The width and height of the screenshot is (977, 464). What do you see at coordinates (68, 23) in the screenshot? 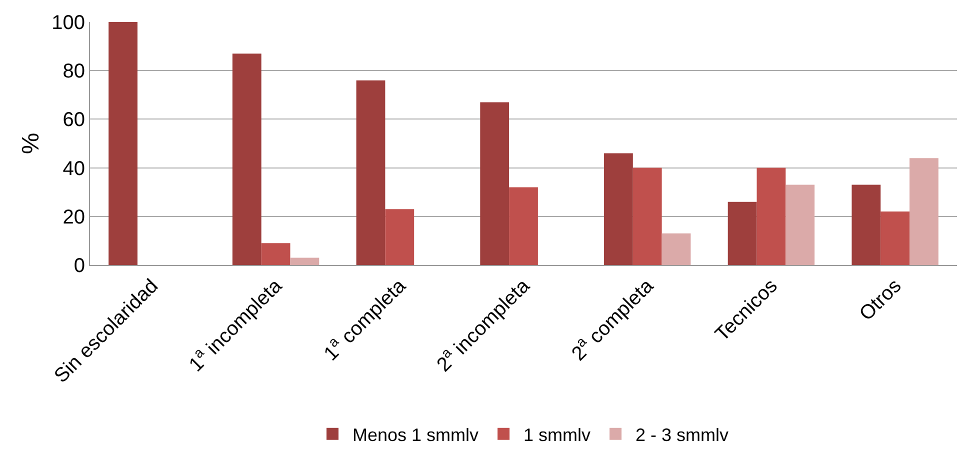
I see `y-tick-label: 100` at bounding box center [68, 23].